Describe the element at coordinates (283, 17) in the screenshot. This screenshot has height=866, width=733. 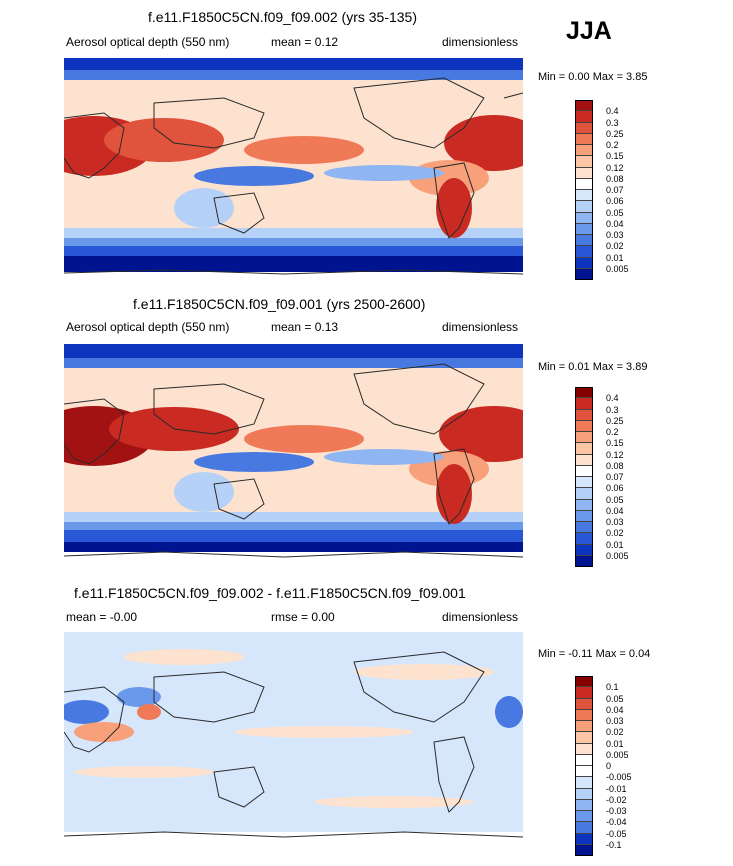
I see `panel-1-title: f.e11.F1850C5CN.f09_f09.002 (yrs 35-135)` at that location.